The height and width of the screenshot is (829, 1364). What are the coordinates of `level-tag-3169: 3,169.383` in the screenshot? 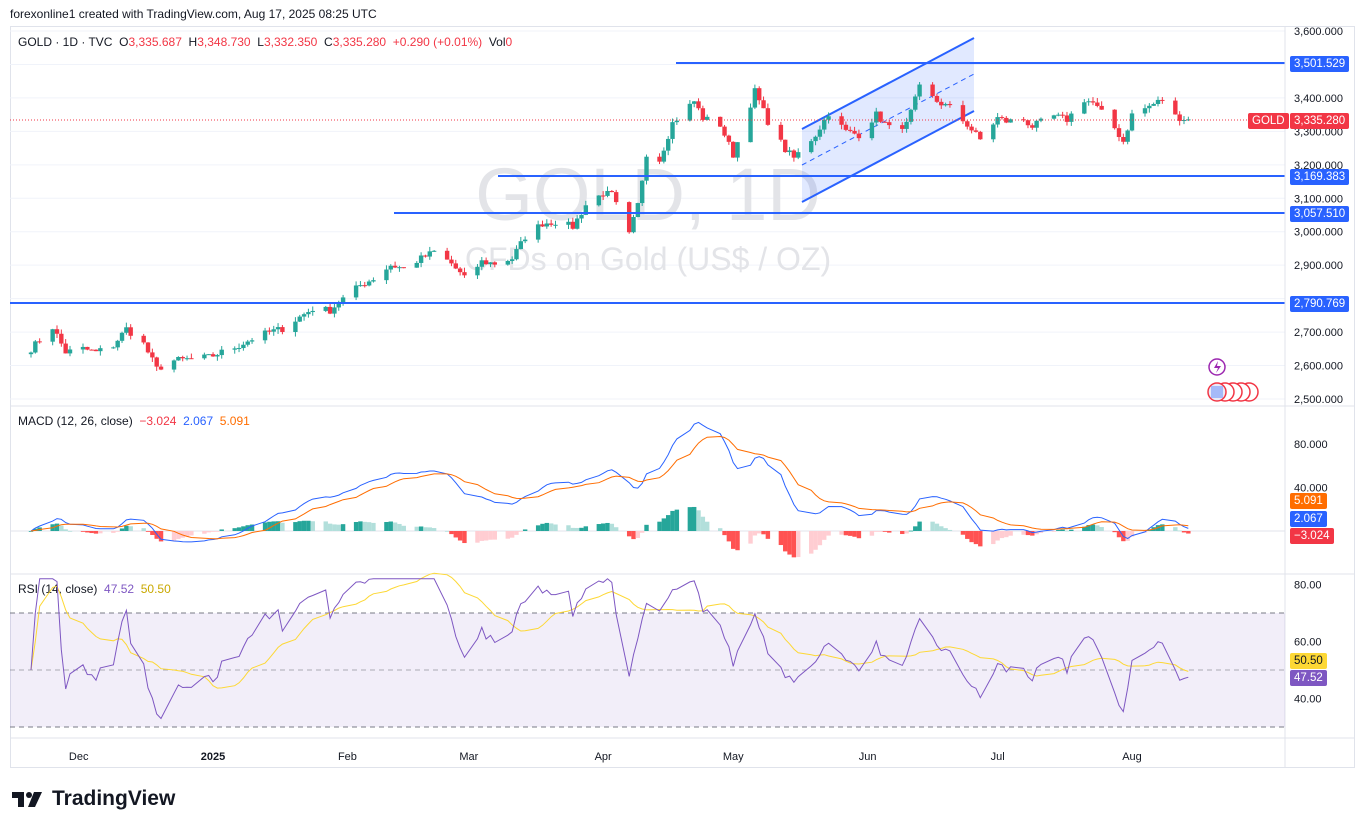 It's located at (1320, 177).